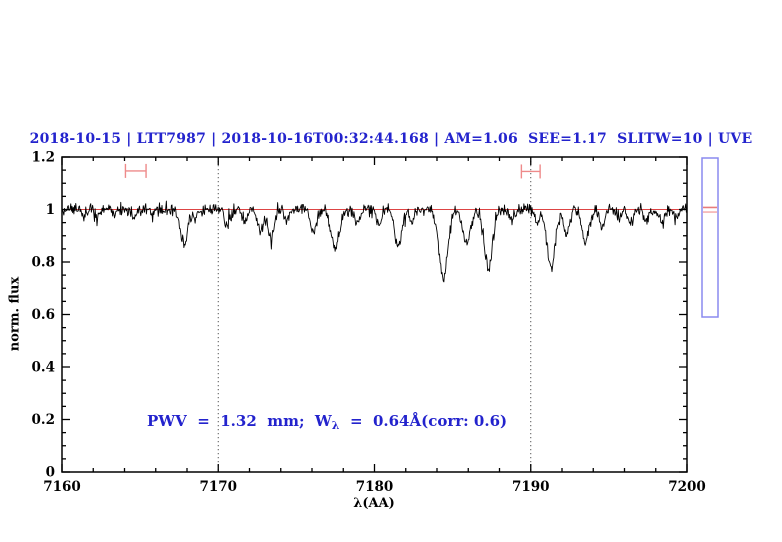 Image resolution: width=782 pixels, height=542 pixels. Describe the element at coordinates (710, 237) in the screenshot. I see `exposure-gauge` at that location.